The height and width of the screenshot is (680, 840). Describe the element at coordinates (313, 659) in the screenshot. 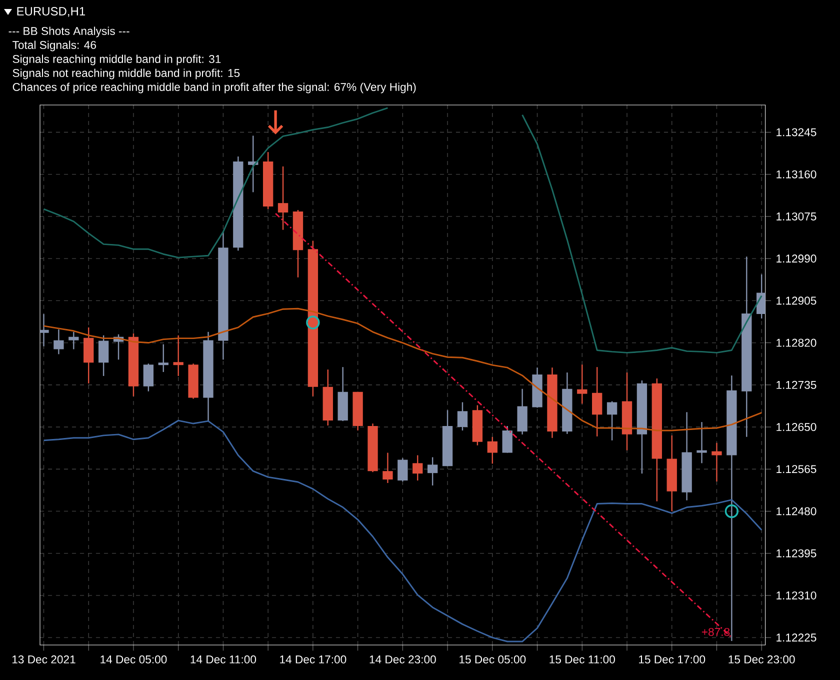

I see `x-tick-label: 14 Dec 17:00` at that location.